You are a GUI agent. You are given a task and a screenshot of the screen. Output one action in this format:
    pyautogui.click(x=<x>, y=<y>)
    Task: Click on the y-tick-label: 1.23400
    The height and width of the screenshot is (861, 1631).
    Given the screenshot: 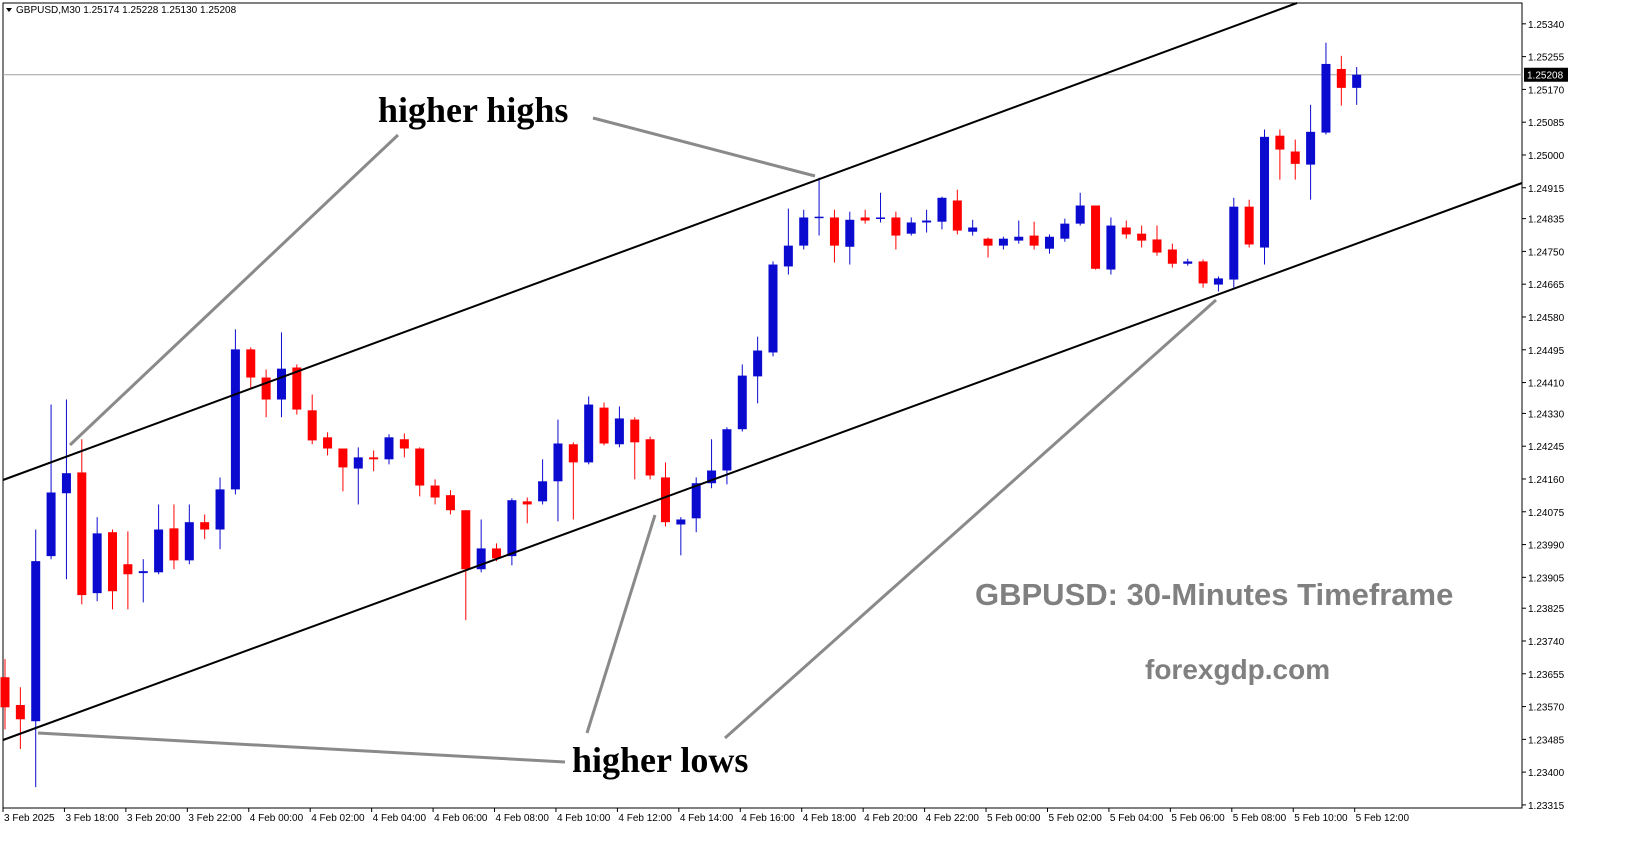 What is the action you would take?
    pyautogui.click(x=1546, y=773)
    